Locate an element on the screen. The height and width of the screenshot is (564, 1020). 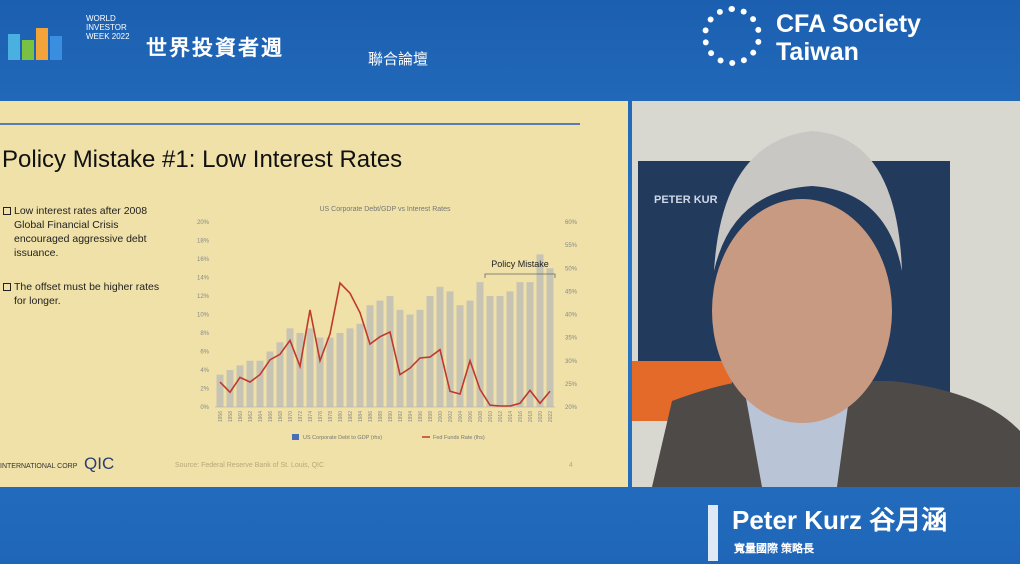
y-tick-label: 16% is located at coordinates (203, 260).